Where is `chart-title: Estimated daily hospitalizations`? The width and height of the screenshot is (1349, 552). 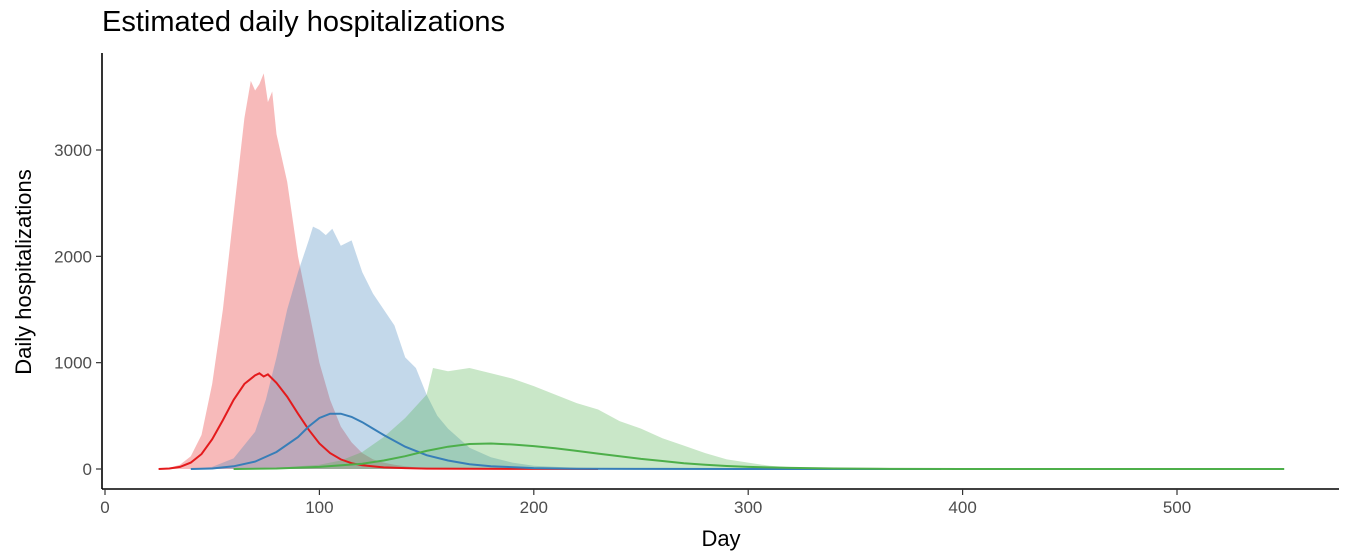 chart-title: Estimated daily hospitalizations is located at coordinates (303, 22).